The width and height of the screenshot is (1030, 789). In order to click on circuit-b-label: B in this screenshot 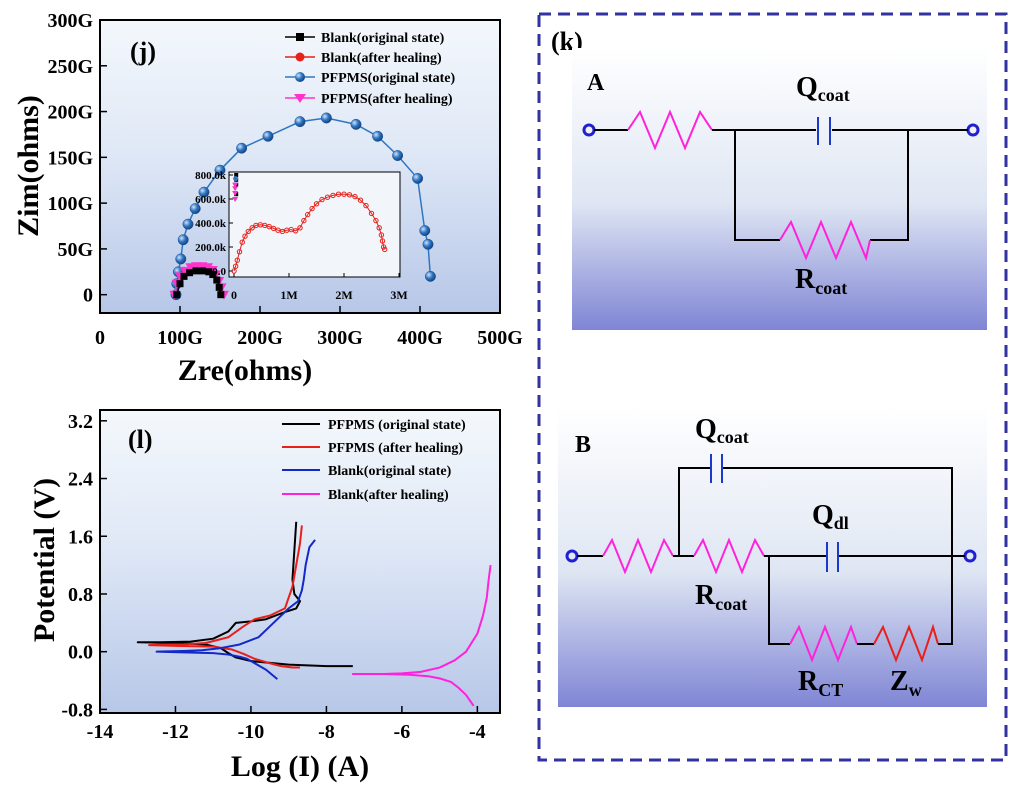, I will do `click(583, 445)`.